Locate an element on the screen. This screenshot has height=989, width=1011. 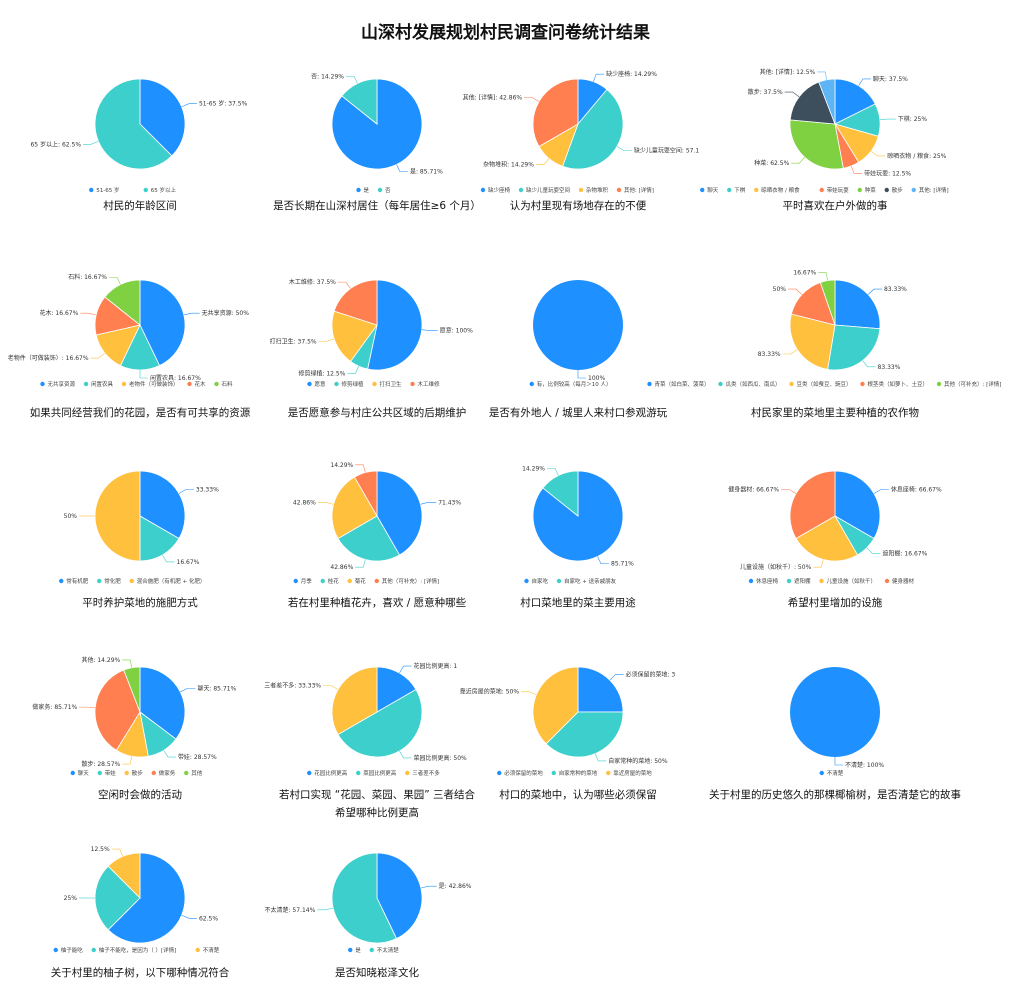
slice-label: 老物件（可做装饰）: 16.67% is located at coordinates (48, 358).